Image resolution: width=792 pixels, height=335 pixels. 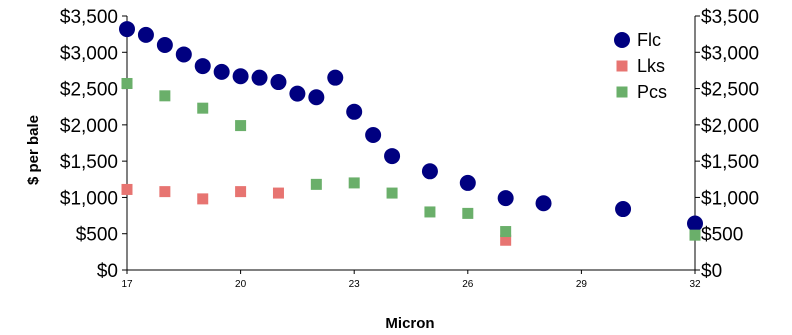 I want to click on y2-tick-label: $1,500, so click(x=730, y=162).